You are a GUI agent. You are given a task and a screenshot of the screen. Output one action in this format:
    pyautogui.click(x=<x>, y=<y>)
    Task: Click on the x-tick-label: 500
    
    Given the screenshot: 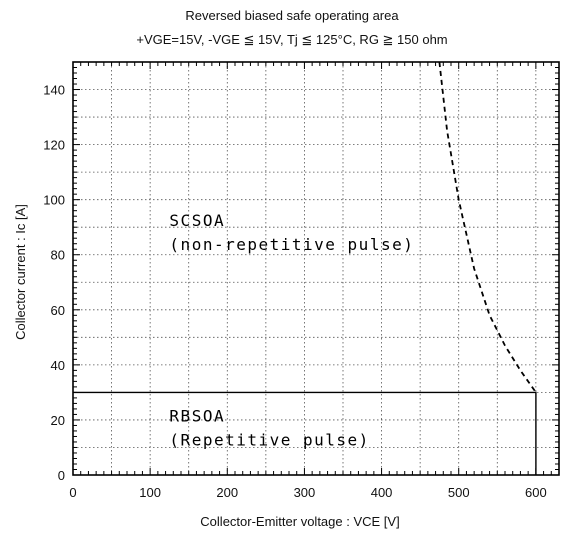 What is the action you would take?
    pyautogui.click(x=459, y=492)
    